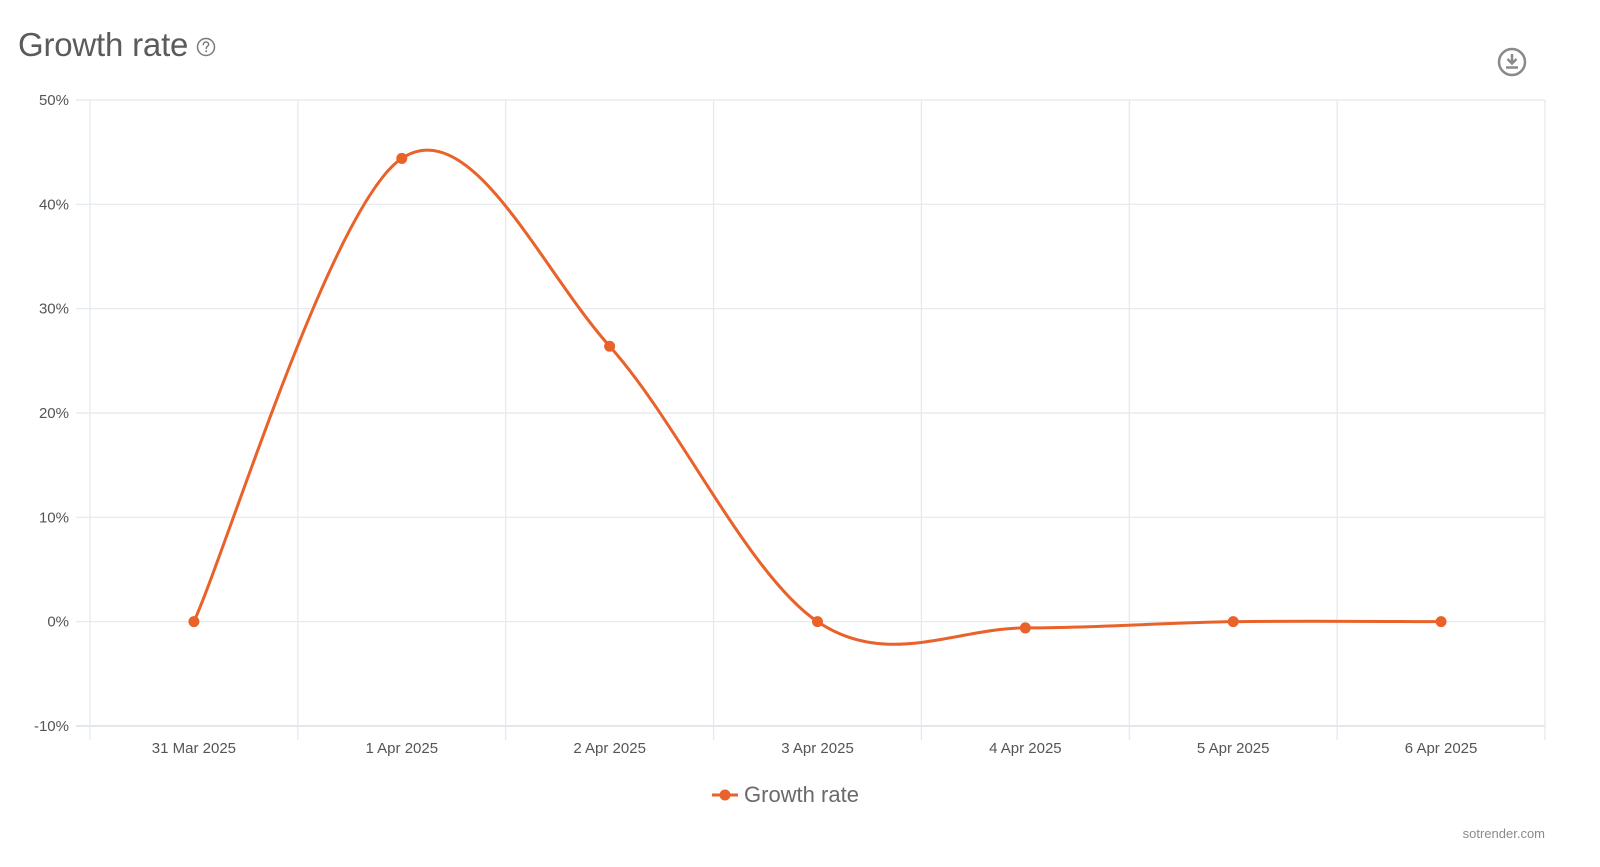 The width and height of the screenshot is (1600, 867). I want to click on y-tick-label: 20%, so click(54, 413).